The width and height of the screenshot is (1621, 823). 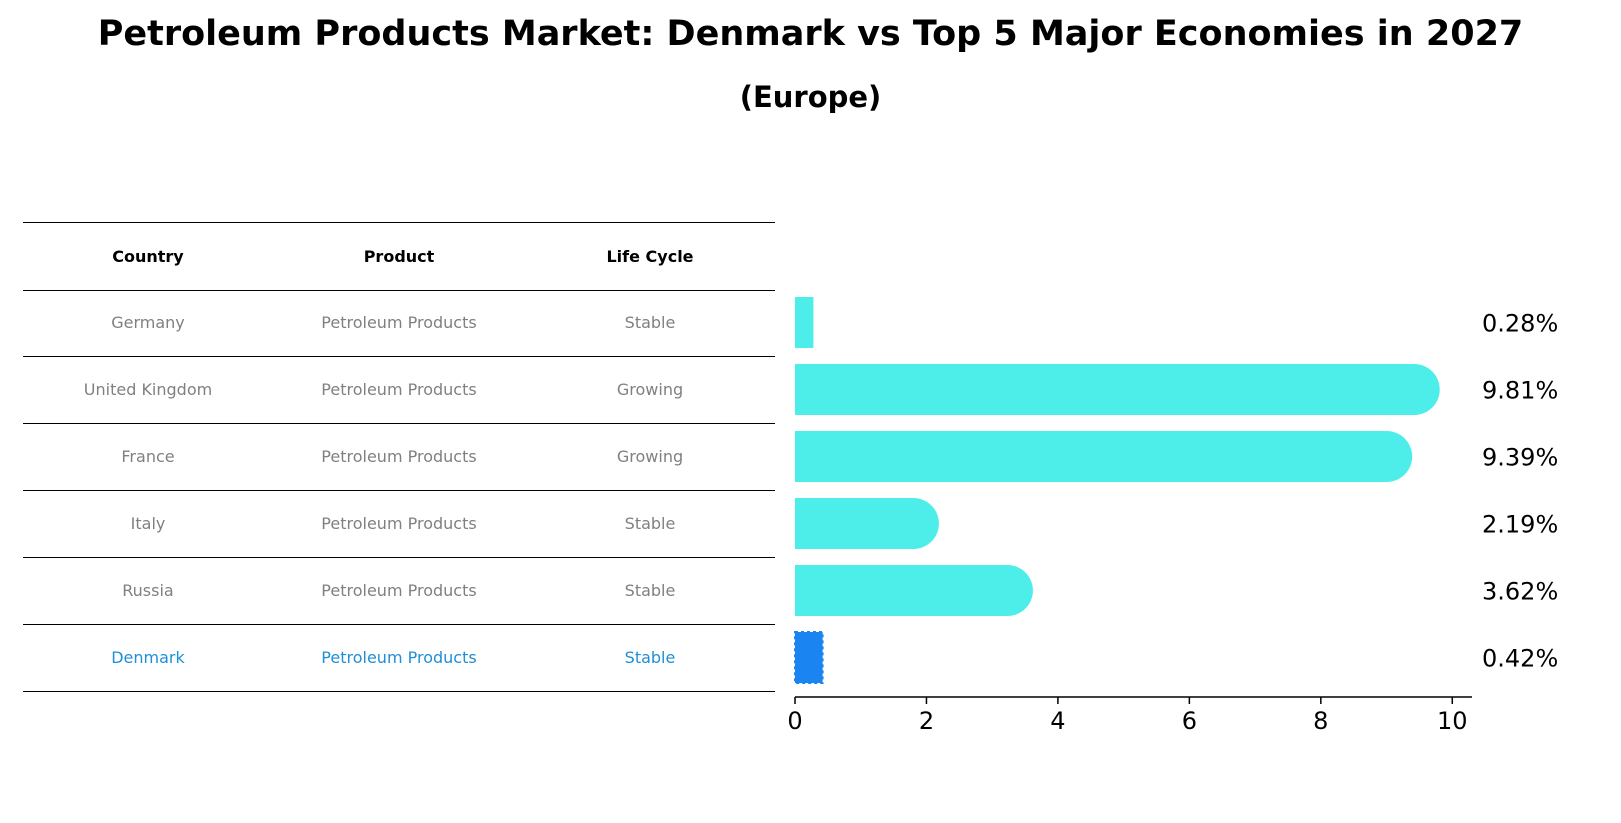 I want to click on bar-france, so click(x=1104, y=456).